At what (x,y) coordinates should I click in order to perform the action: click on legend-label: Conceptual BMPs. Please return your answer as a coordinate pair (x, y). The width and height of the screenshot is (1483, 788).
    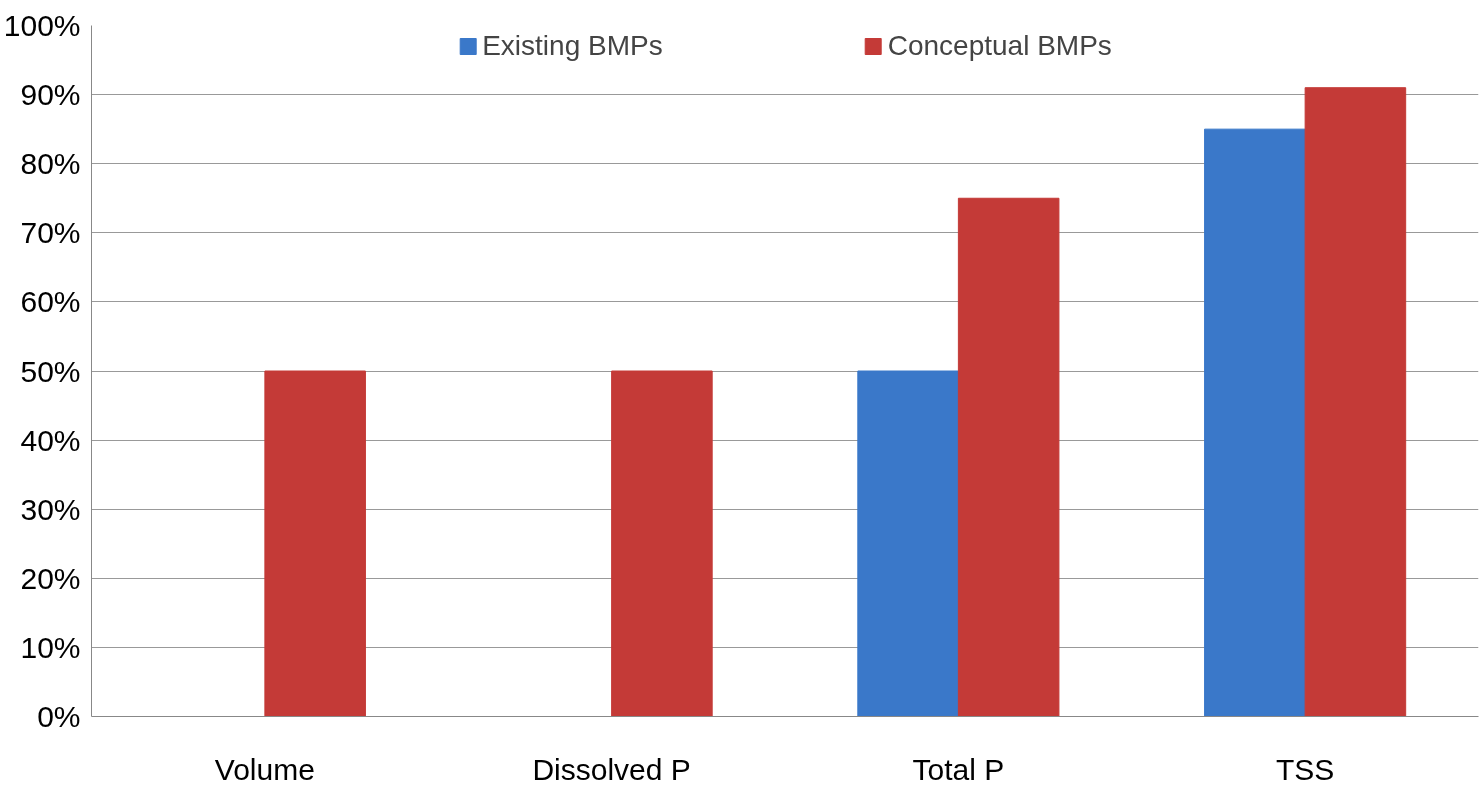
    Looking at the image, I should click on (999, 46).